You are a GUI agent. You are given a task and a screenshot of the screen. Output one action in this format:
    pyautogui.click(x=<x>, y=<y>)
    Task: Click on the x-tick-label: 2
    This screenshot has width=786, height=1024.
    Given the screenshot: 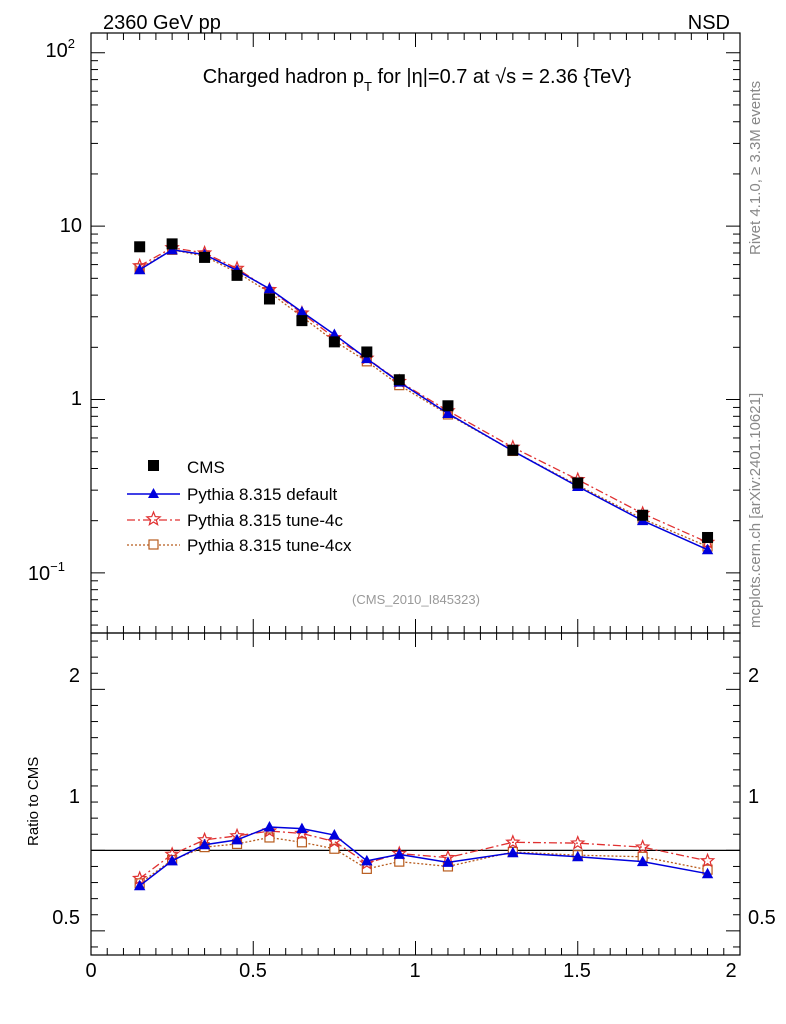 What is the action you would take?
    pyautogui.click(x=730, y=971)
    